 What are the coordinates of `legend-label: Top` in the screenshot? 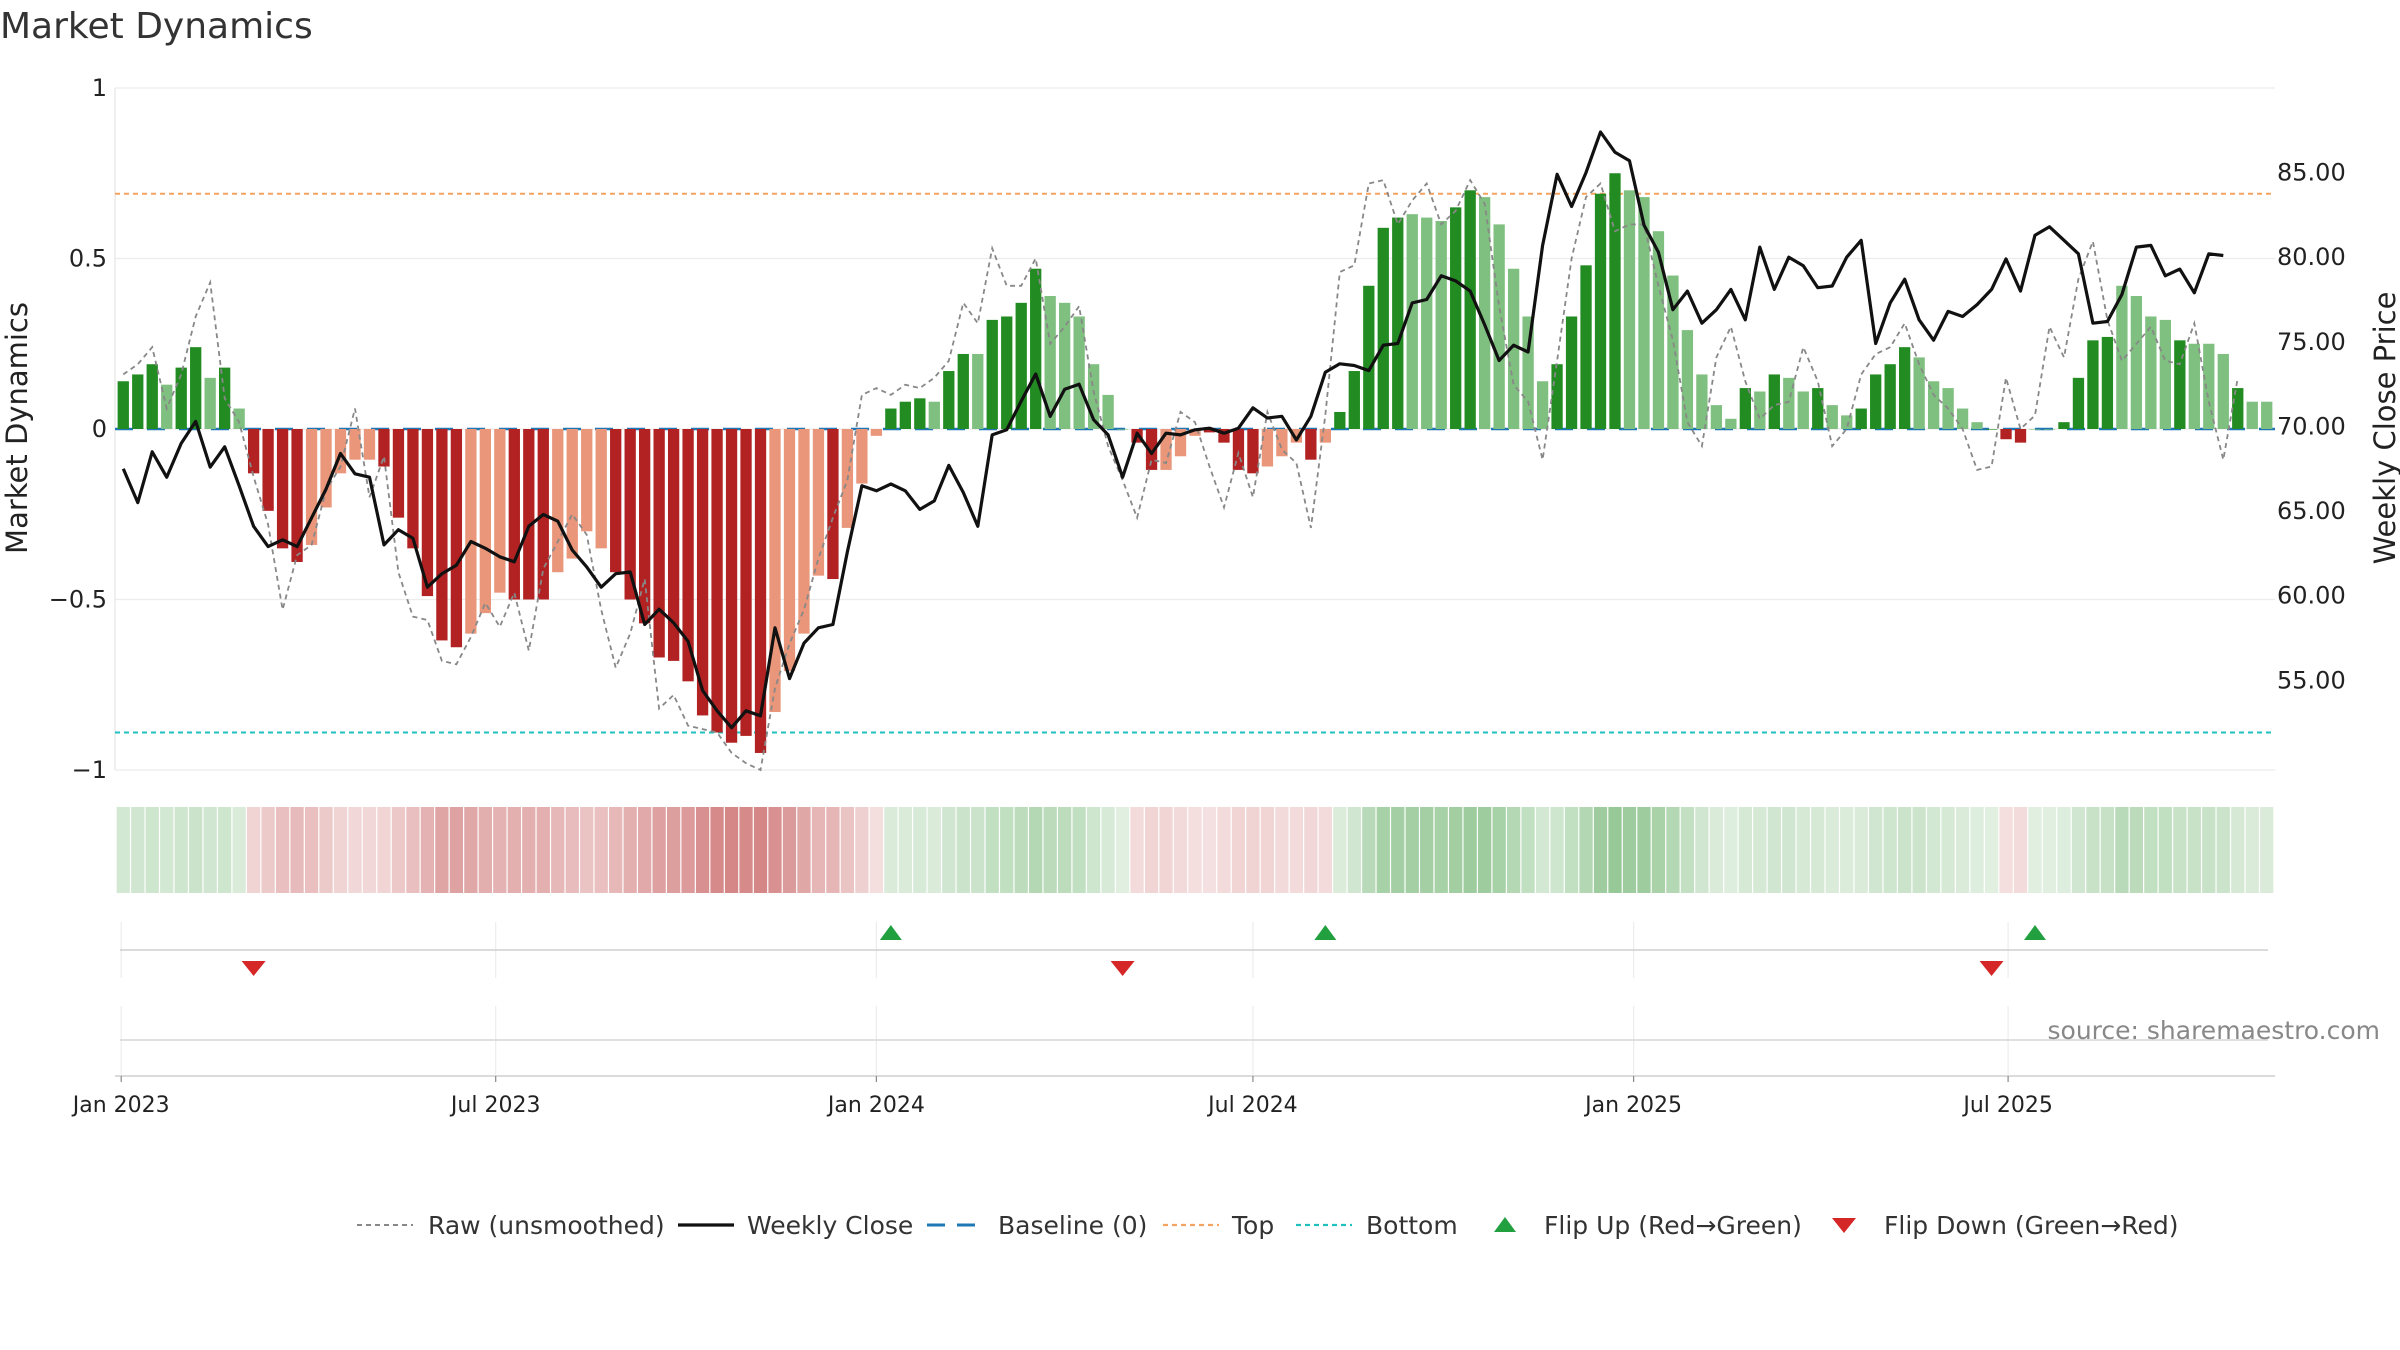 It's located at (1252, 1225).